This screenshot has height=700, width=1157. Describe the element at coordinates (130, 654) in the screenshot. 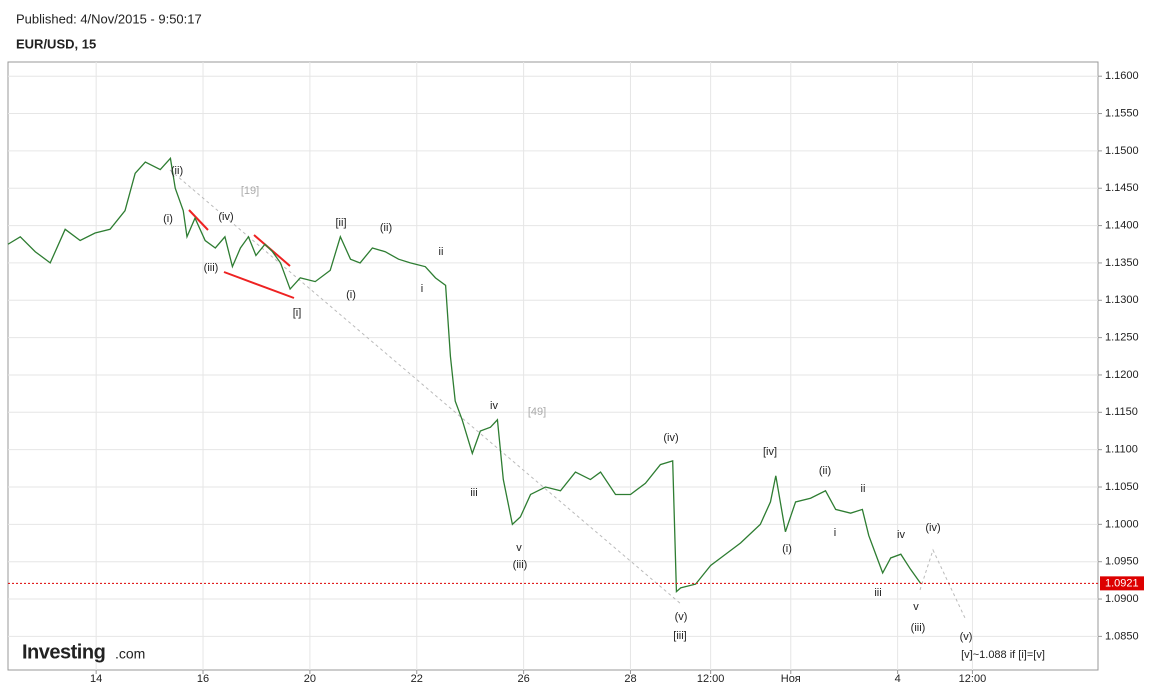

I see `brand-suffix: .com` at that location.